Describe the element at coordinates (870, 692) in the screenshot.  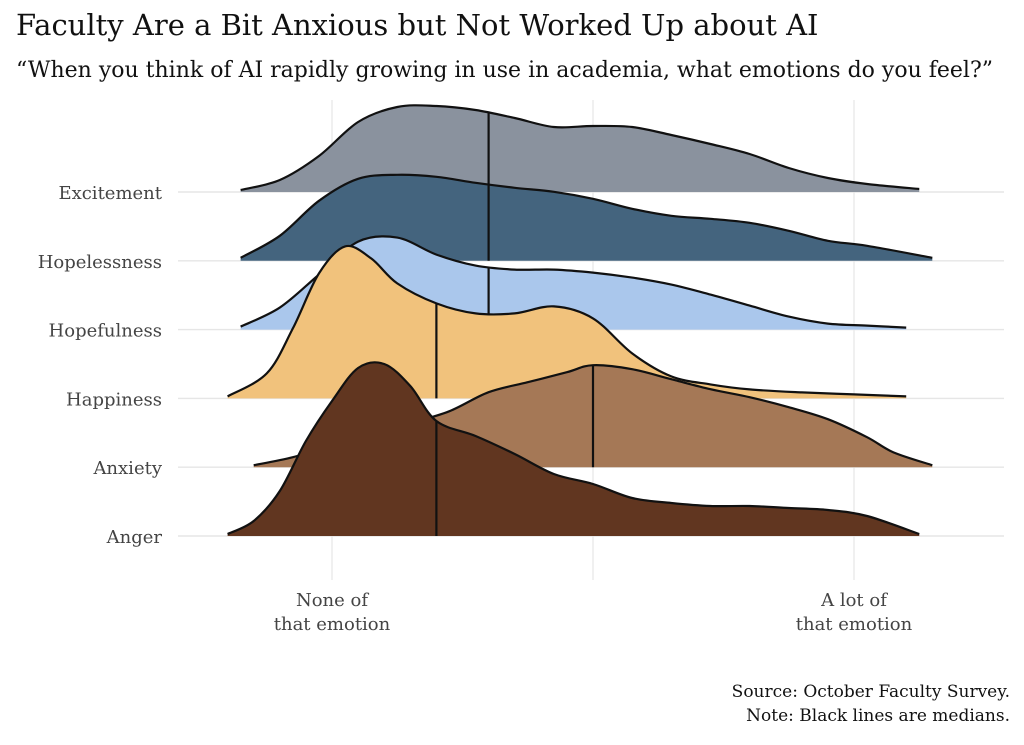
I see `caption-source: Source: October Faculty Survey.` at that location.